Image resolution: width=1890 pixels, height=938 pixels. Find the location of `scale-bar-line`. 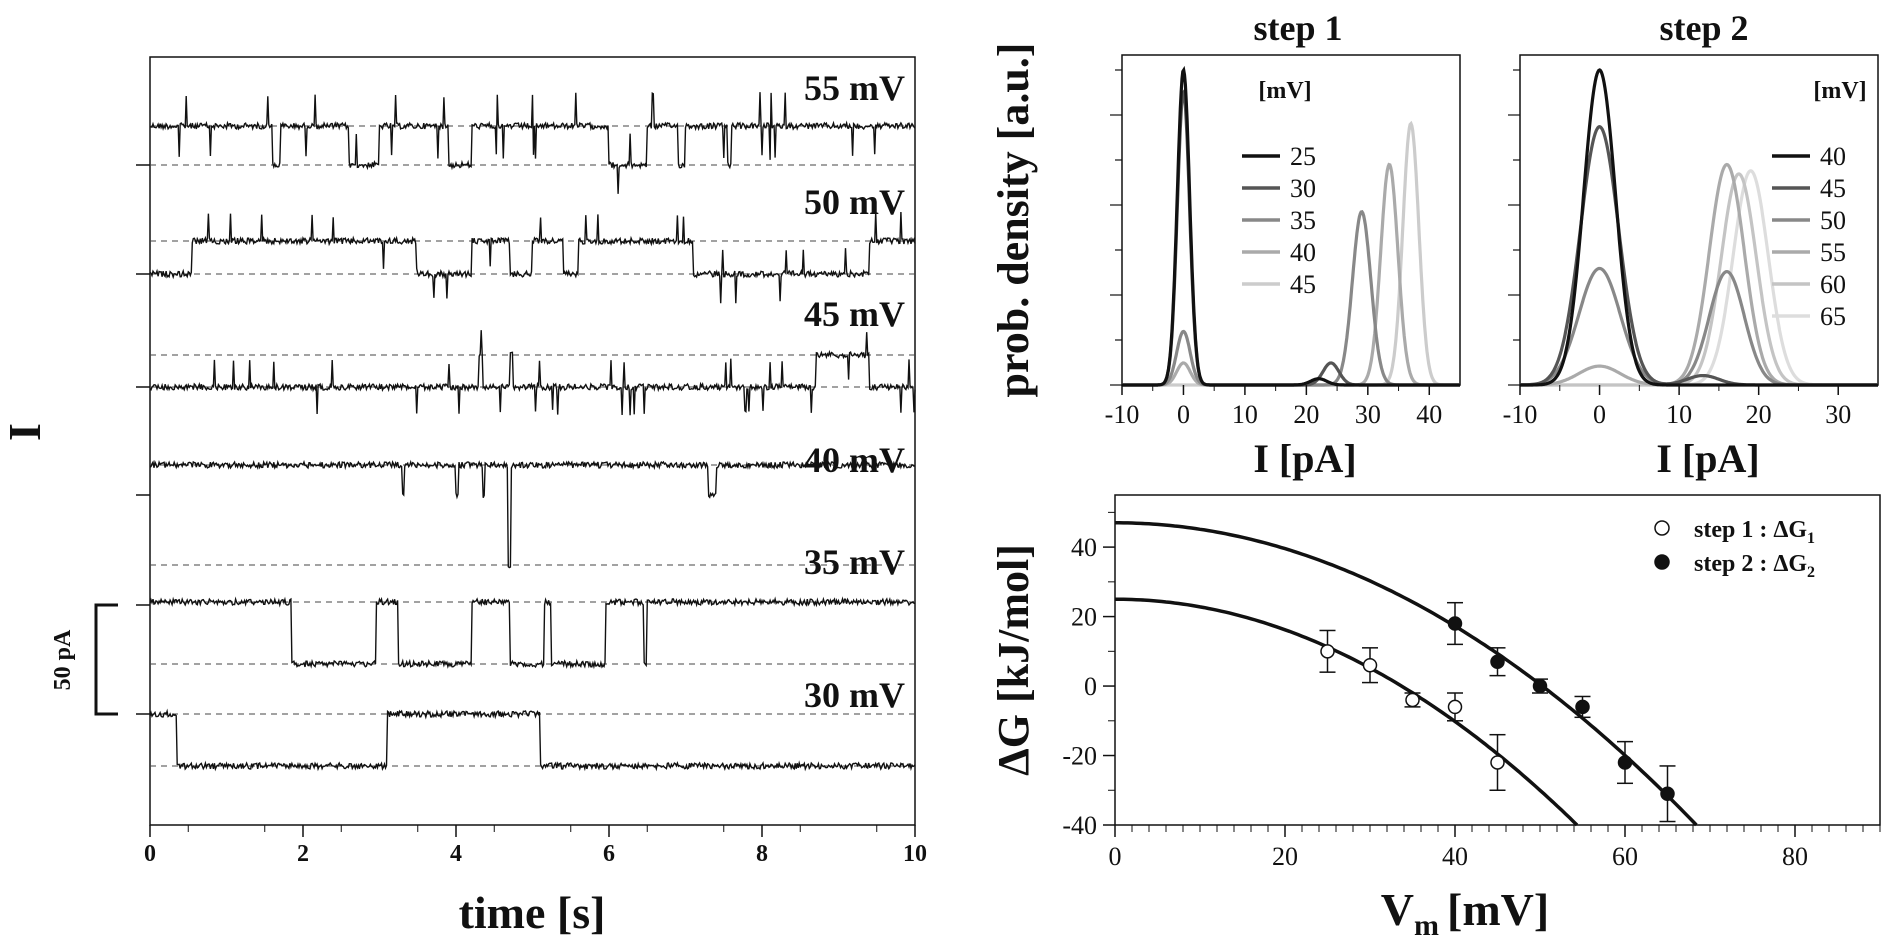

scale-bar-line is located at coordinates (106, 659).